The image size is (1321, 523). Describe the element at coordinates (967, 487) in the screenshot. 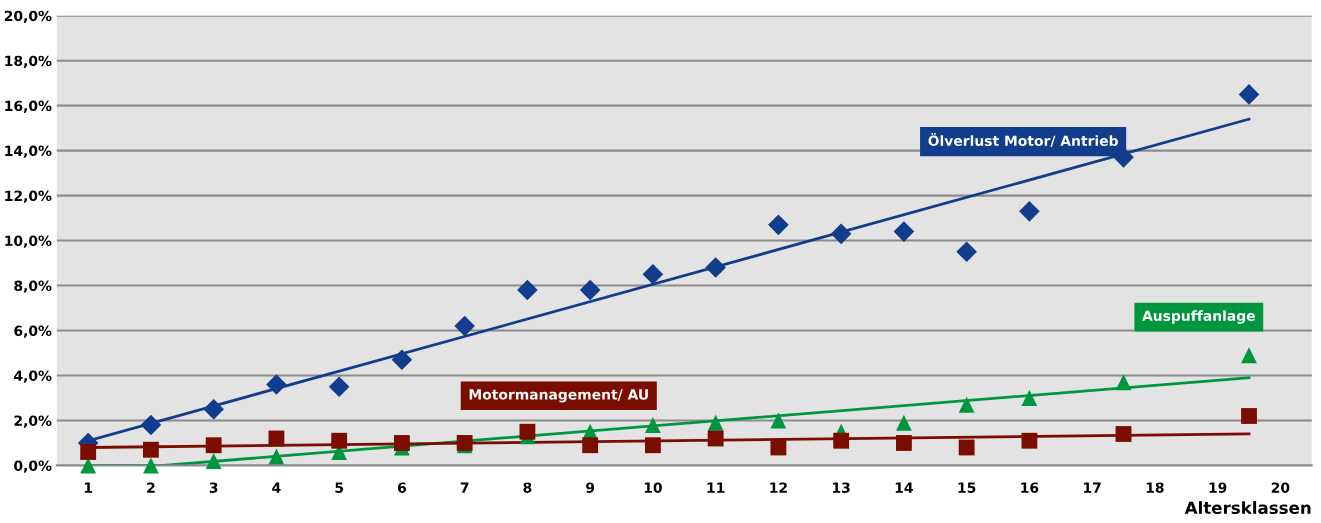

I see `x-tick-label: 15` at that location.